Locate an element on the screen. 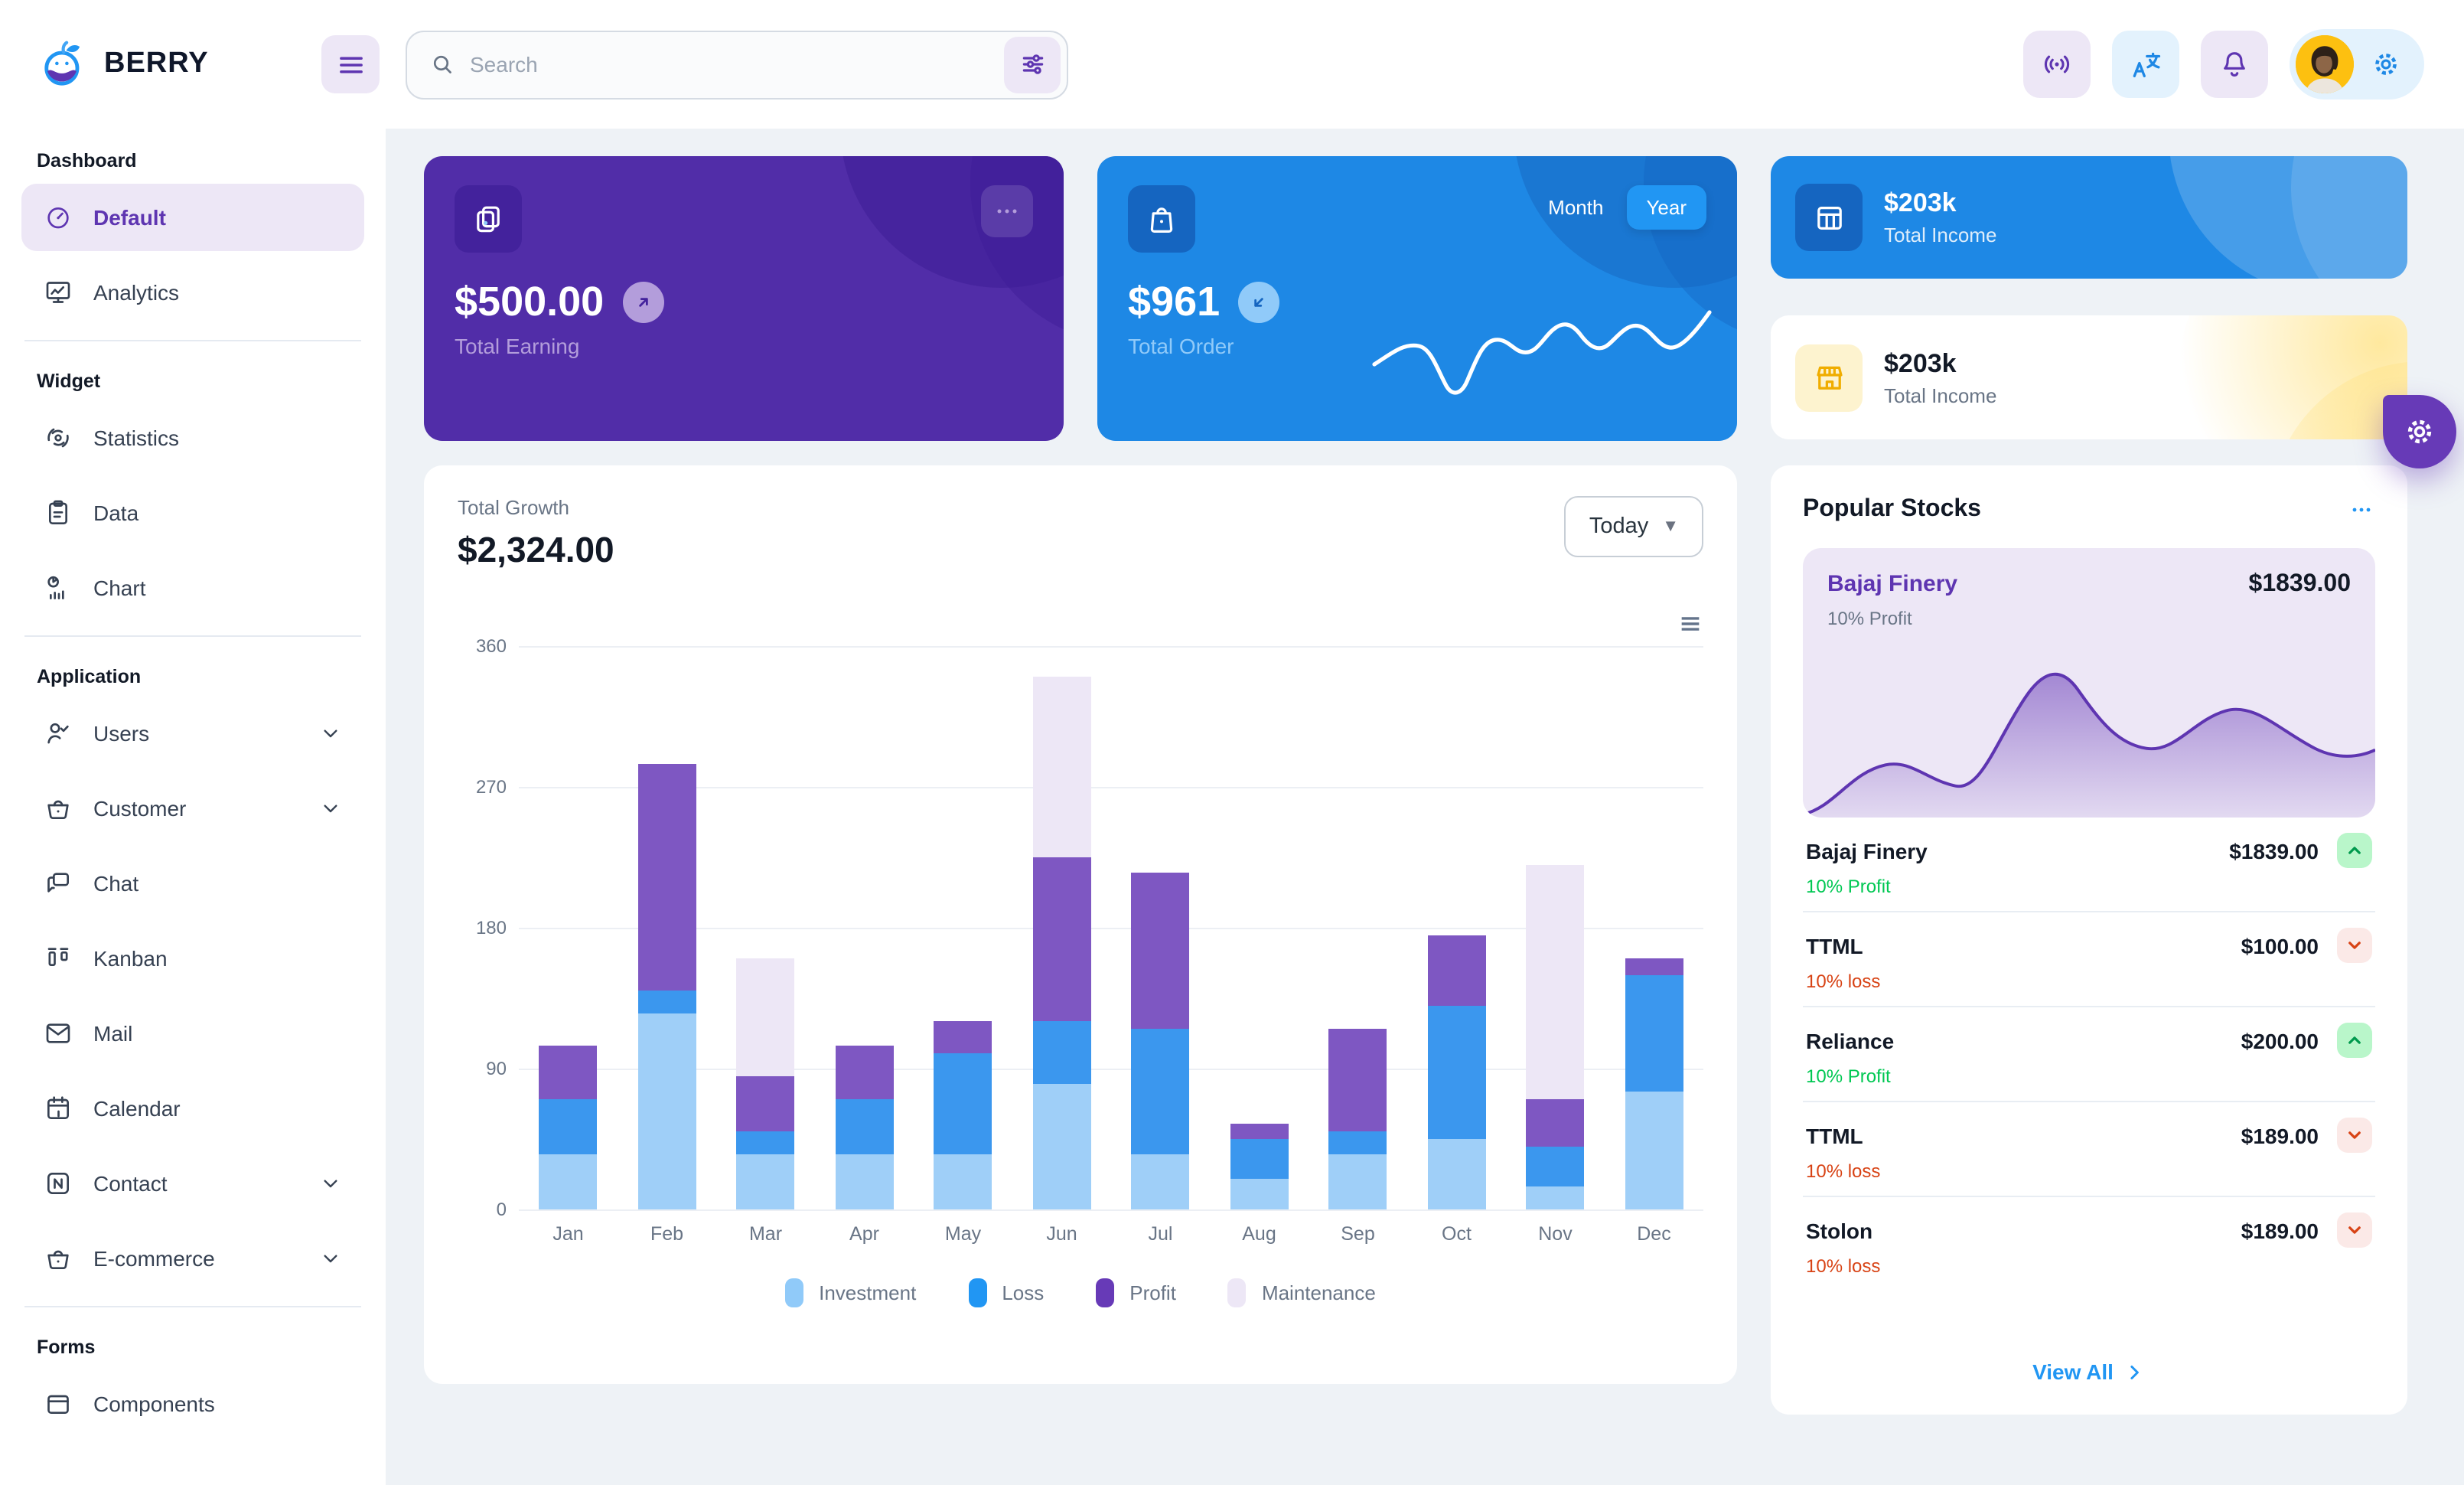  storefront-icon is located at coordinates (1829, 377).